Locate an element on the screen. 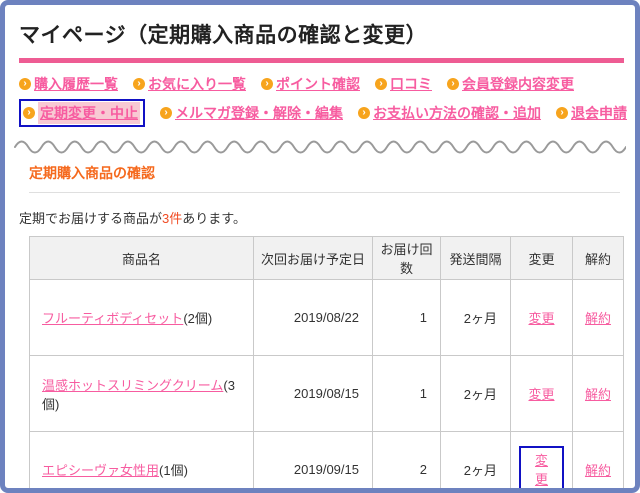  nav-link-label: メルマガ登録・解除・編集 is located at coordinates (259, 113).